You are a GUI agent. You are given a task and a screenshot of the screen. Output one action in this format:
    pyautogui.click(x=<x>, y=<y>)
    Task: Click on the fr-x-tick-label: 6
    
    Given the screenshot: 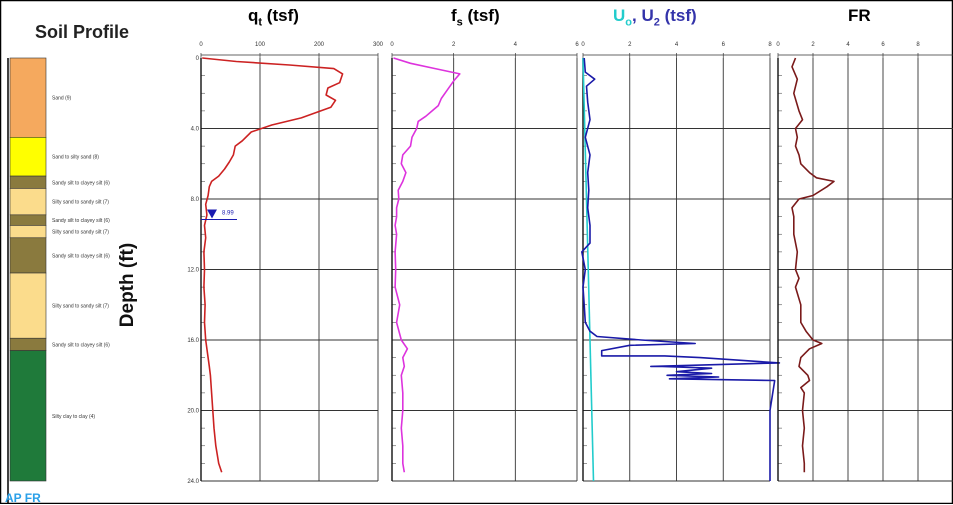 What is the action you would take?
    pyautogui.click(x=883, y=45)
    